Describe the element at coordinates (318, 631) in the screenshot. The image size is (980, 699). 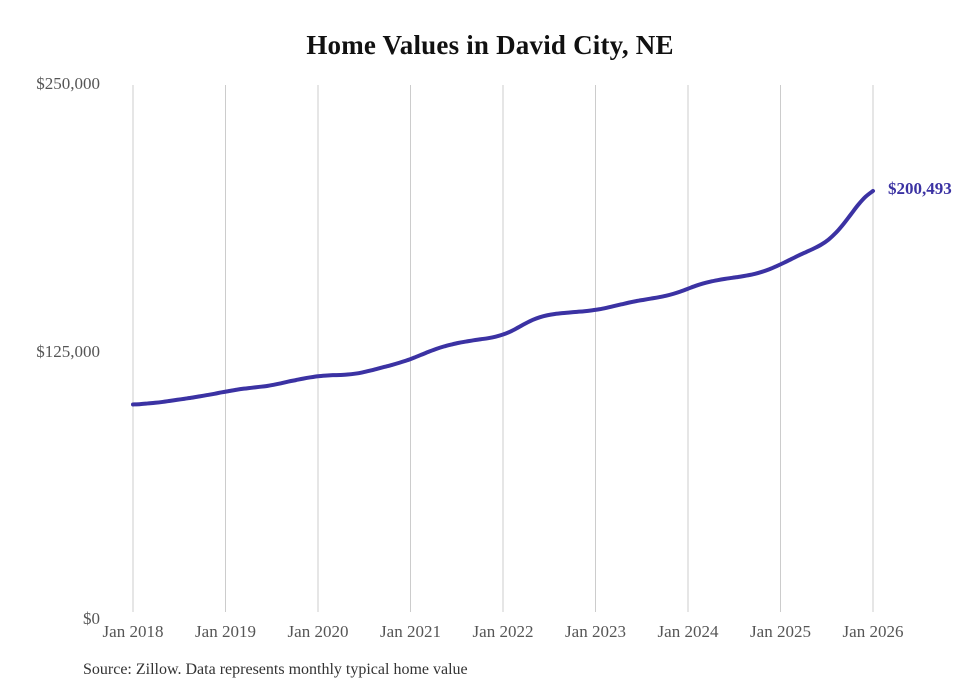
I see `x-axis-tick-label: Jan 2020` at that location.